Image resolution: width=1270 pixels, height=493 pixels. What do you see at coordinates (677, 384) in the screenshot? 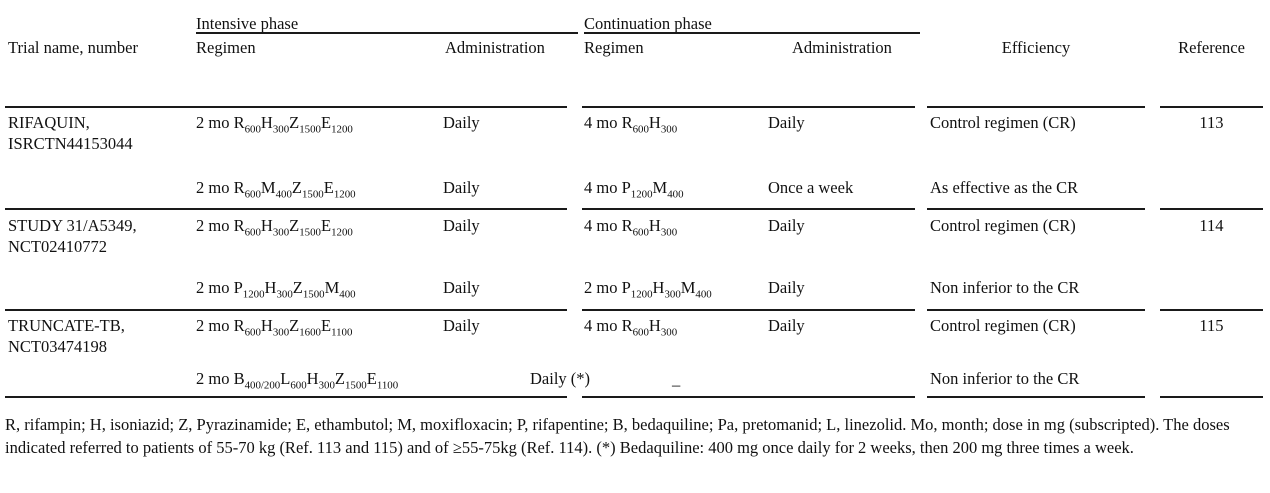
I see `continuation-regimen: –` at bounding box center [677, 384].